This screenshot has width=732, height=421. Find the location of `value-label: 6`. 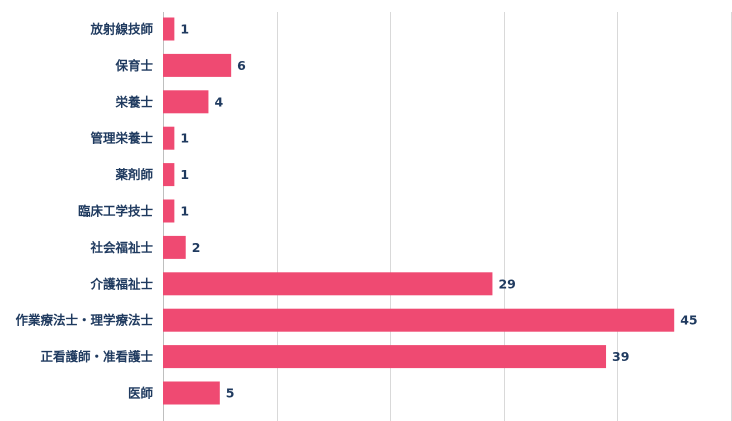

value-label: 6 is located at coordinates (241, 65).